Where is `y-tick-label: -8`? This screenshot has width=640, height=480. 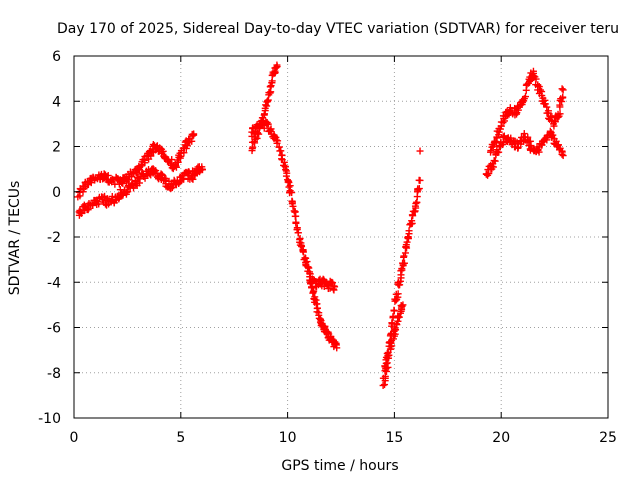 y-tick-label: -8 is located at coordinates (54, 374).